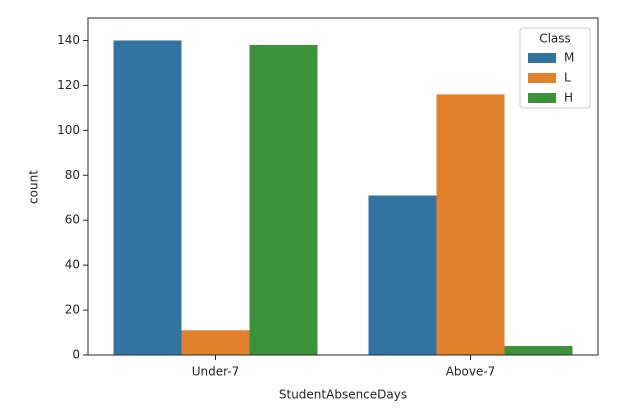  I want to click on y-tick-label: 0, so click(76, 355).